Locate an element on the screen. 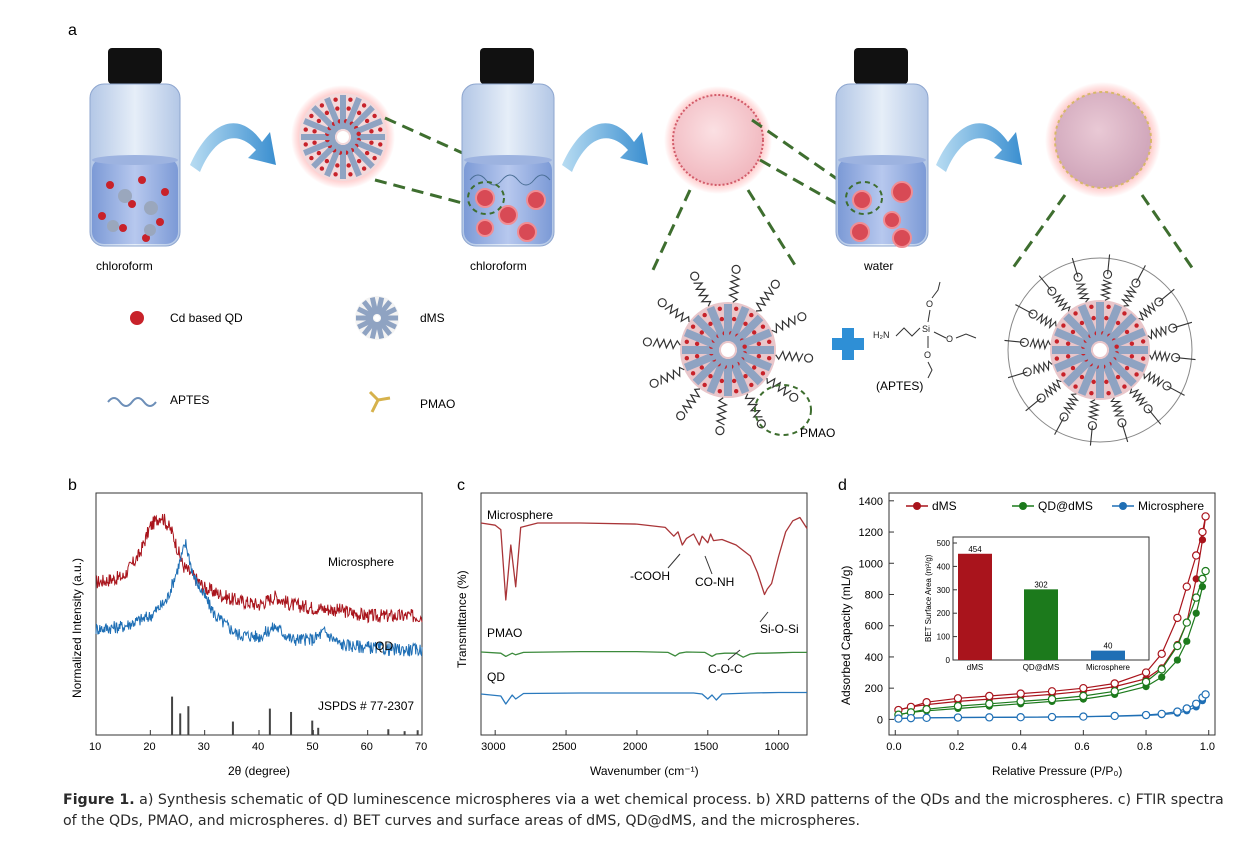 The width and height of the screenshot is (1245, 867). xtick-label: 50 is located at coordinates (312, 747).